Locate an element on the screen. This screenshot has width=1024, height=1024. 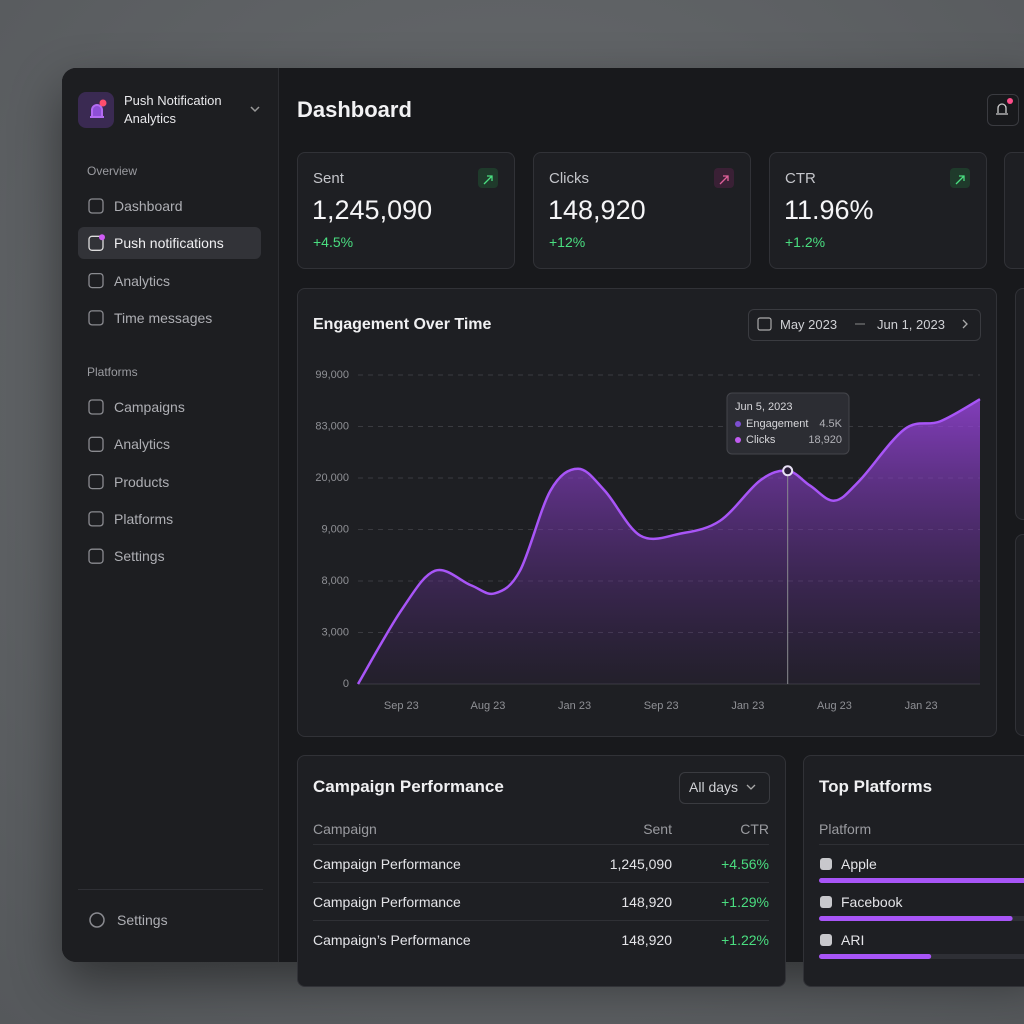
campaign-panel is located at coordinates (541, 871).